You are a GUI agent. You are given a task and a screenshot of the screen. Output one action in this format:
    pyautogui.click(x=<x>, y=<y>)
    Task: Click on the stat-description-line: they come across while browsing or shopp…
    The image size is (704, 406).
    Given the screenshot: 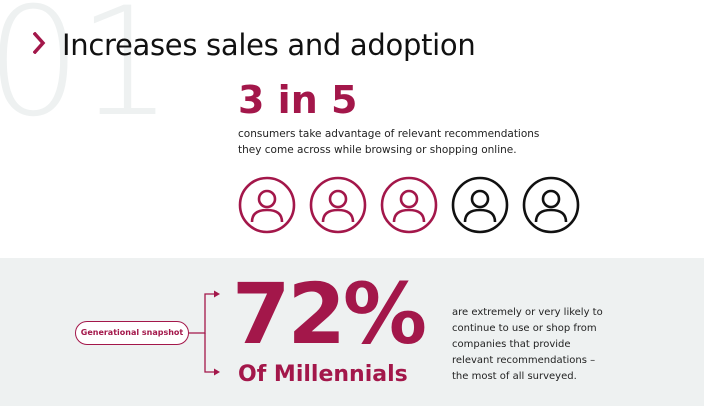 What is the action you would take?
    pyautogui.click(x=377, y=150)
    